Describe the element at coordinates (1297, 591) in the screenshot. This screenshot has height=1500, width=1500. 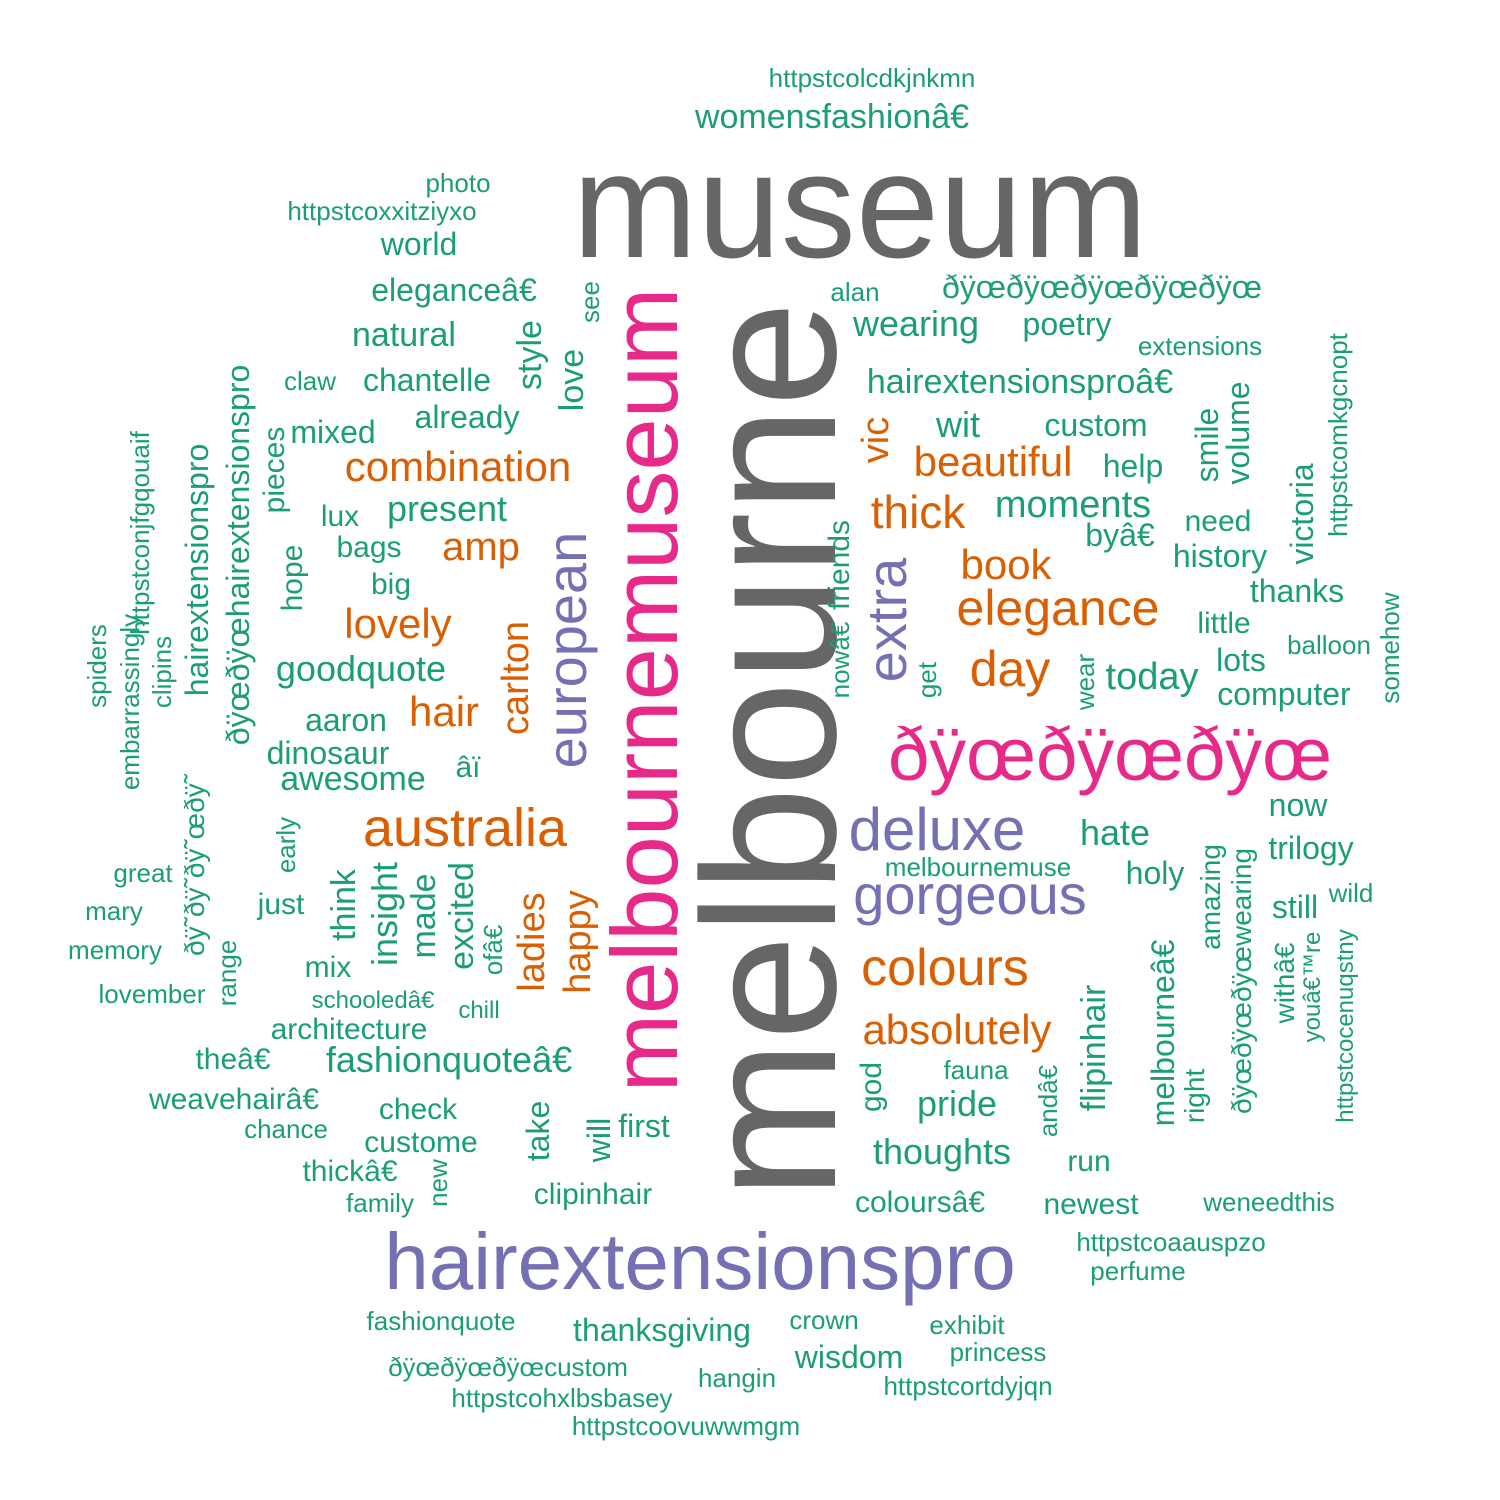
I see `cloud-word: thanks` at that location.